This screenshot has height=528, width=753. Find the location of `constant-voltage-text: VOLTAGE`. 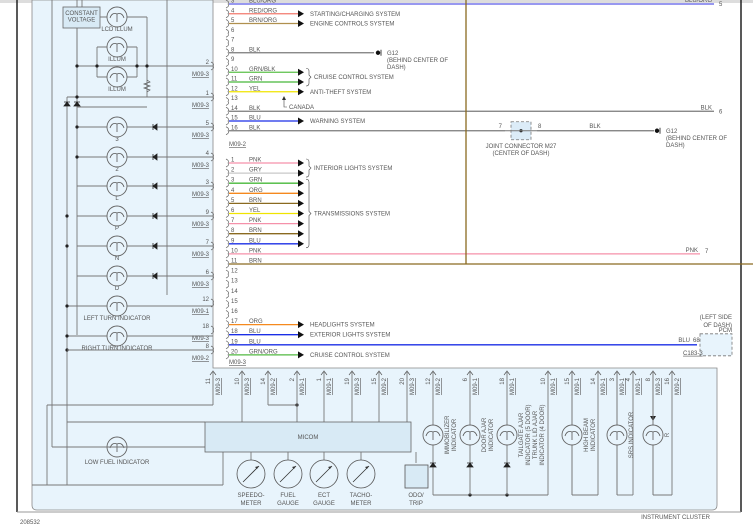

constant-voltage-text: VOLTAGE is located at coordinates (81, 21).